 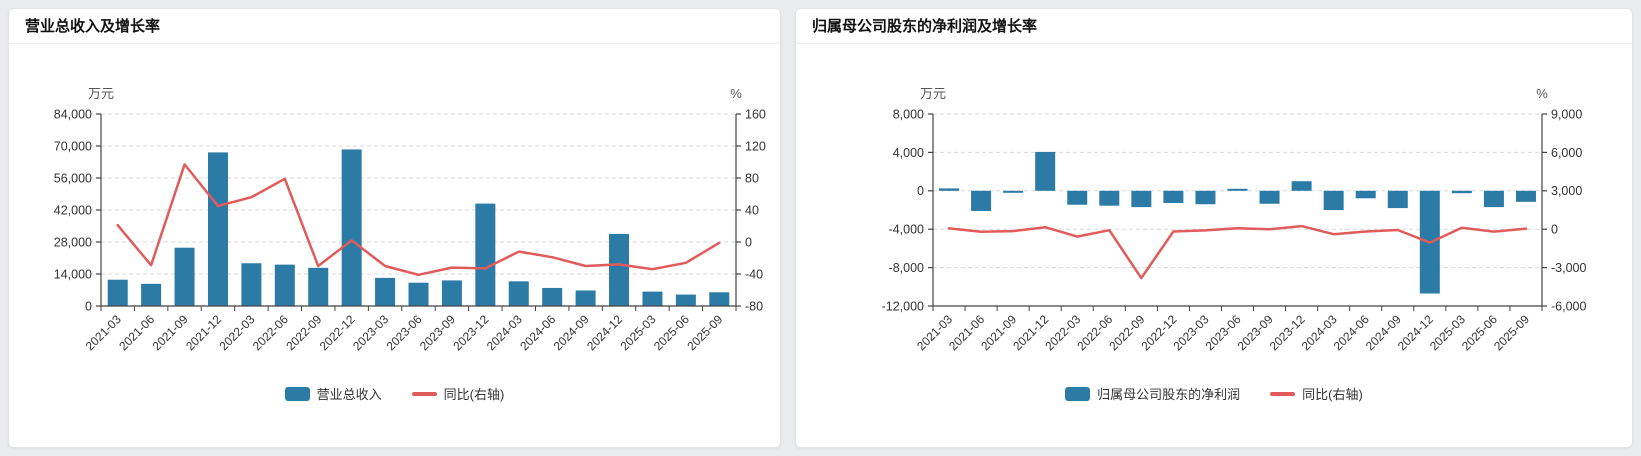 I want to click on revenue-card-header: 营业总收入及增长率, so click(x=394, y=26).